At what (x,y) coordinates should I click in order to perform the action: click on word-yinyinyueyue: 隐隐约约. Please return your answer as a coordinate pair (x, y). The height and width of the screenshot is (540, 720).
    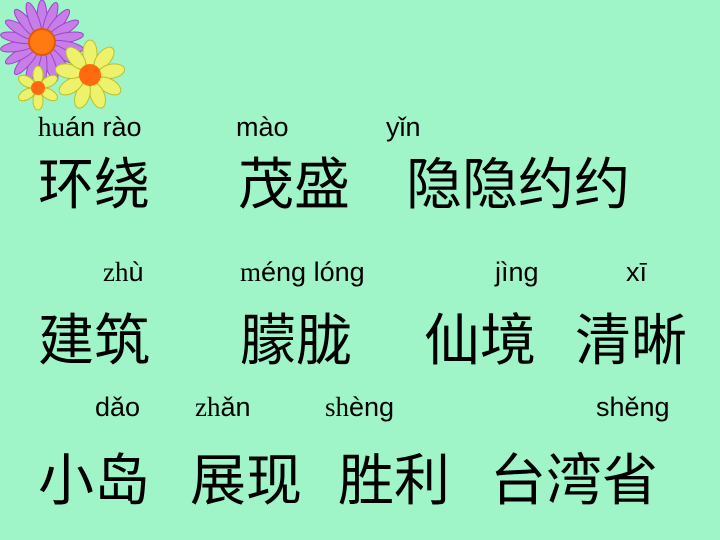
    Looking at the image, I should click on (518, 185).